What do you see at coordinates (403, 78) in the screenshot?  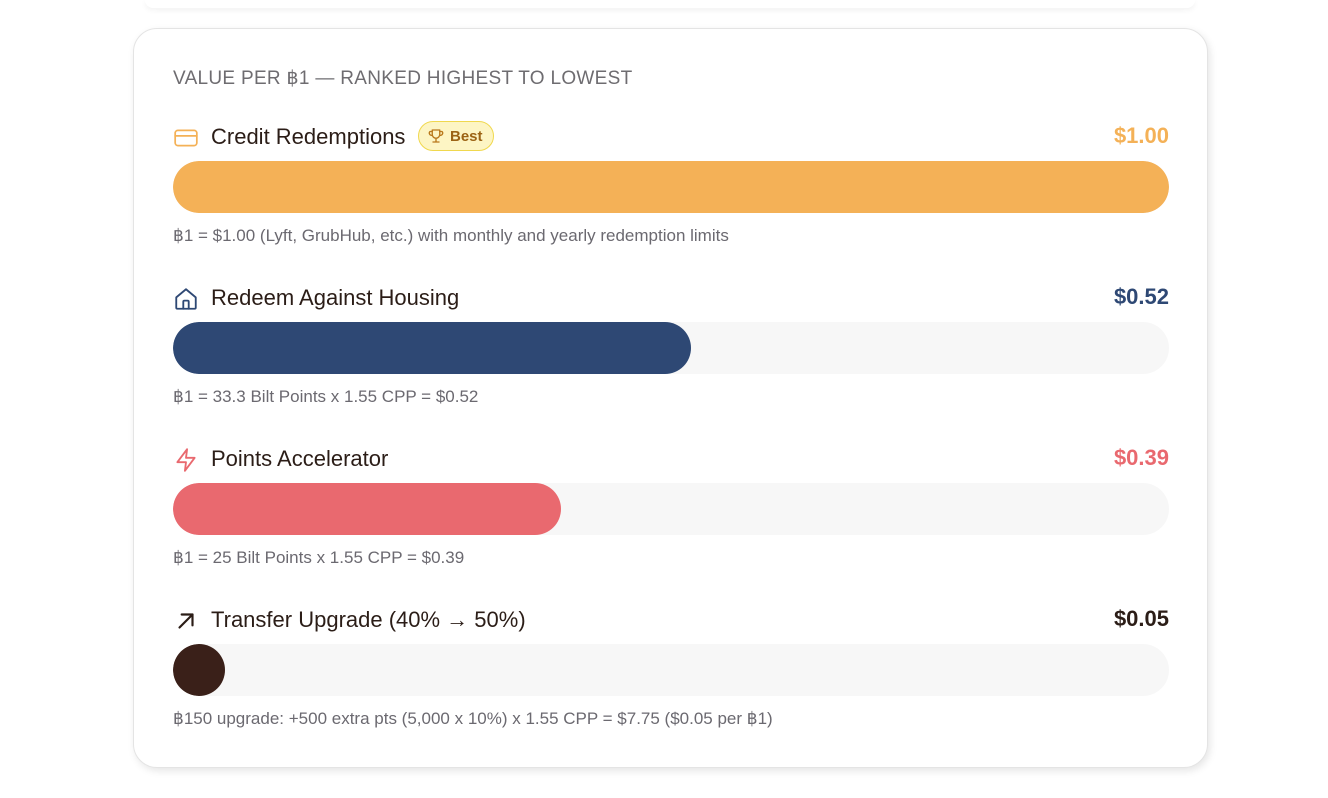 I see `card-title: Value per ฿1 — Ranked Highest to Lowest` at bounding box center [403, 78].